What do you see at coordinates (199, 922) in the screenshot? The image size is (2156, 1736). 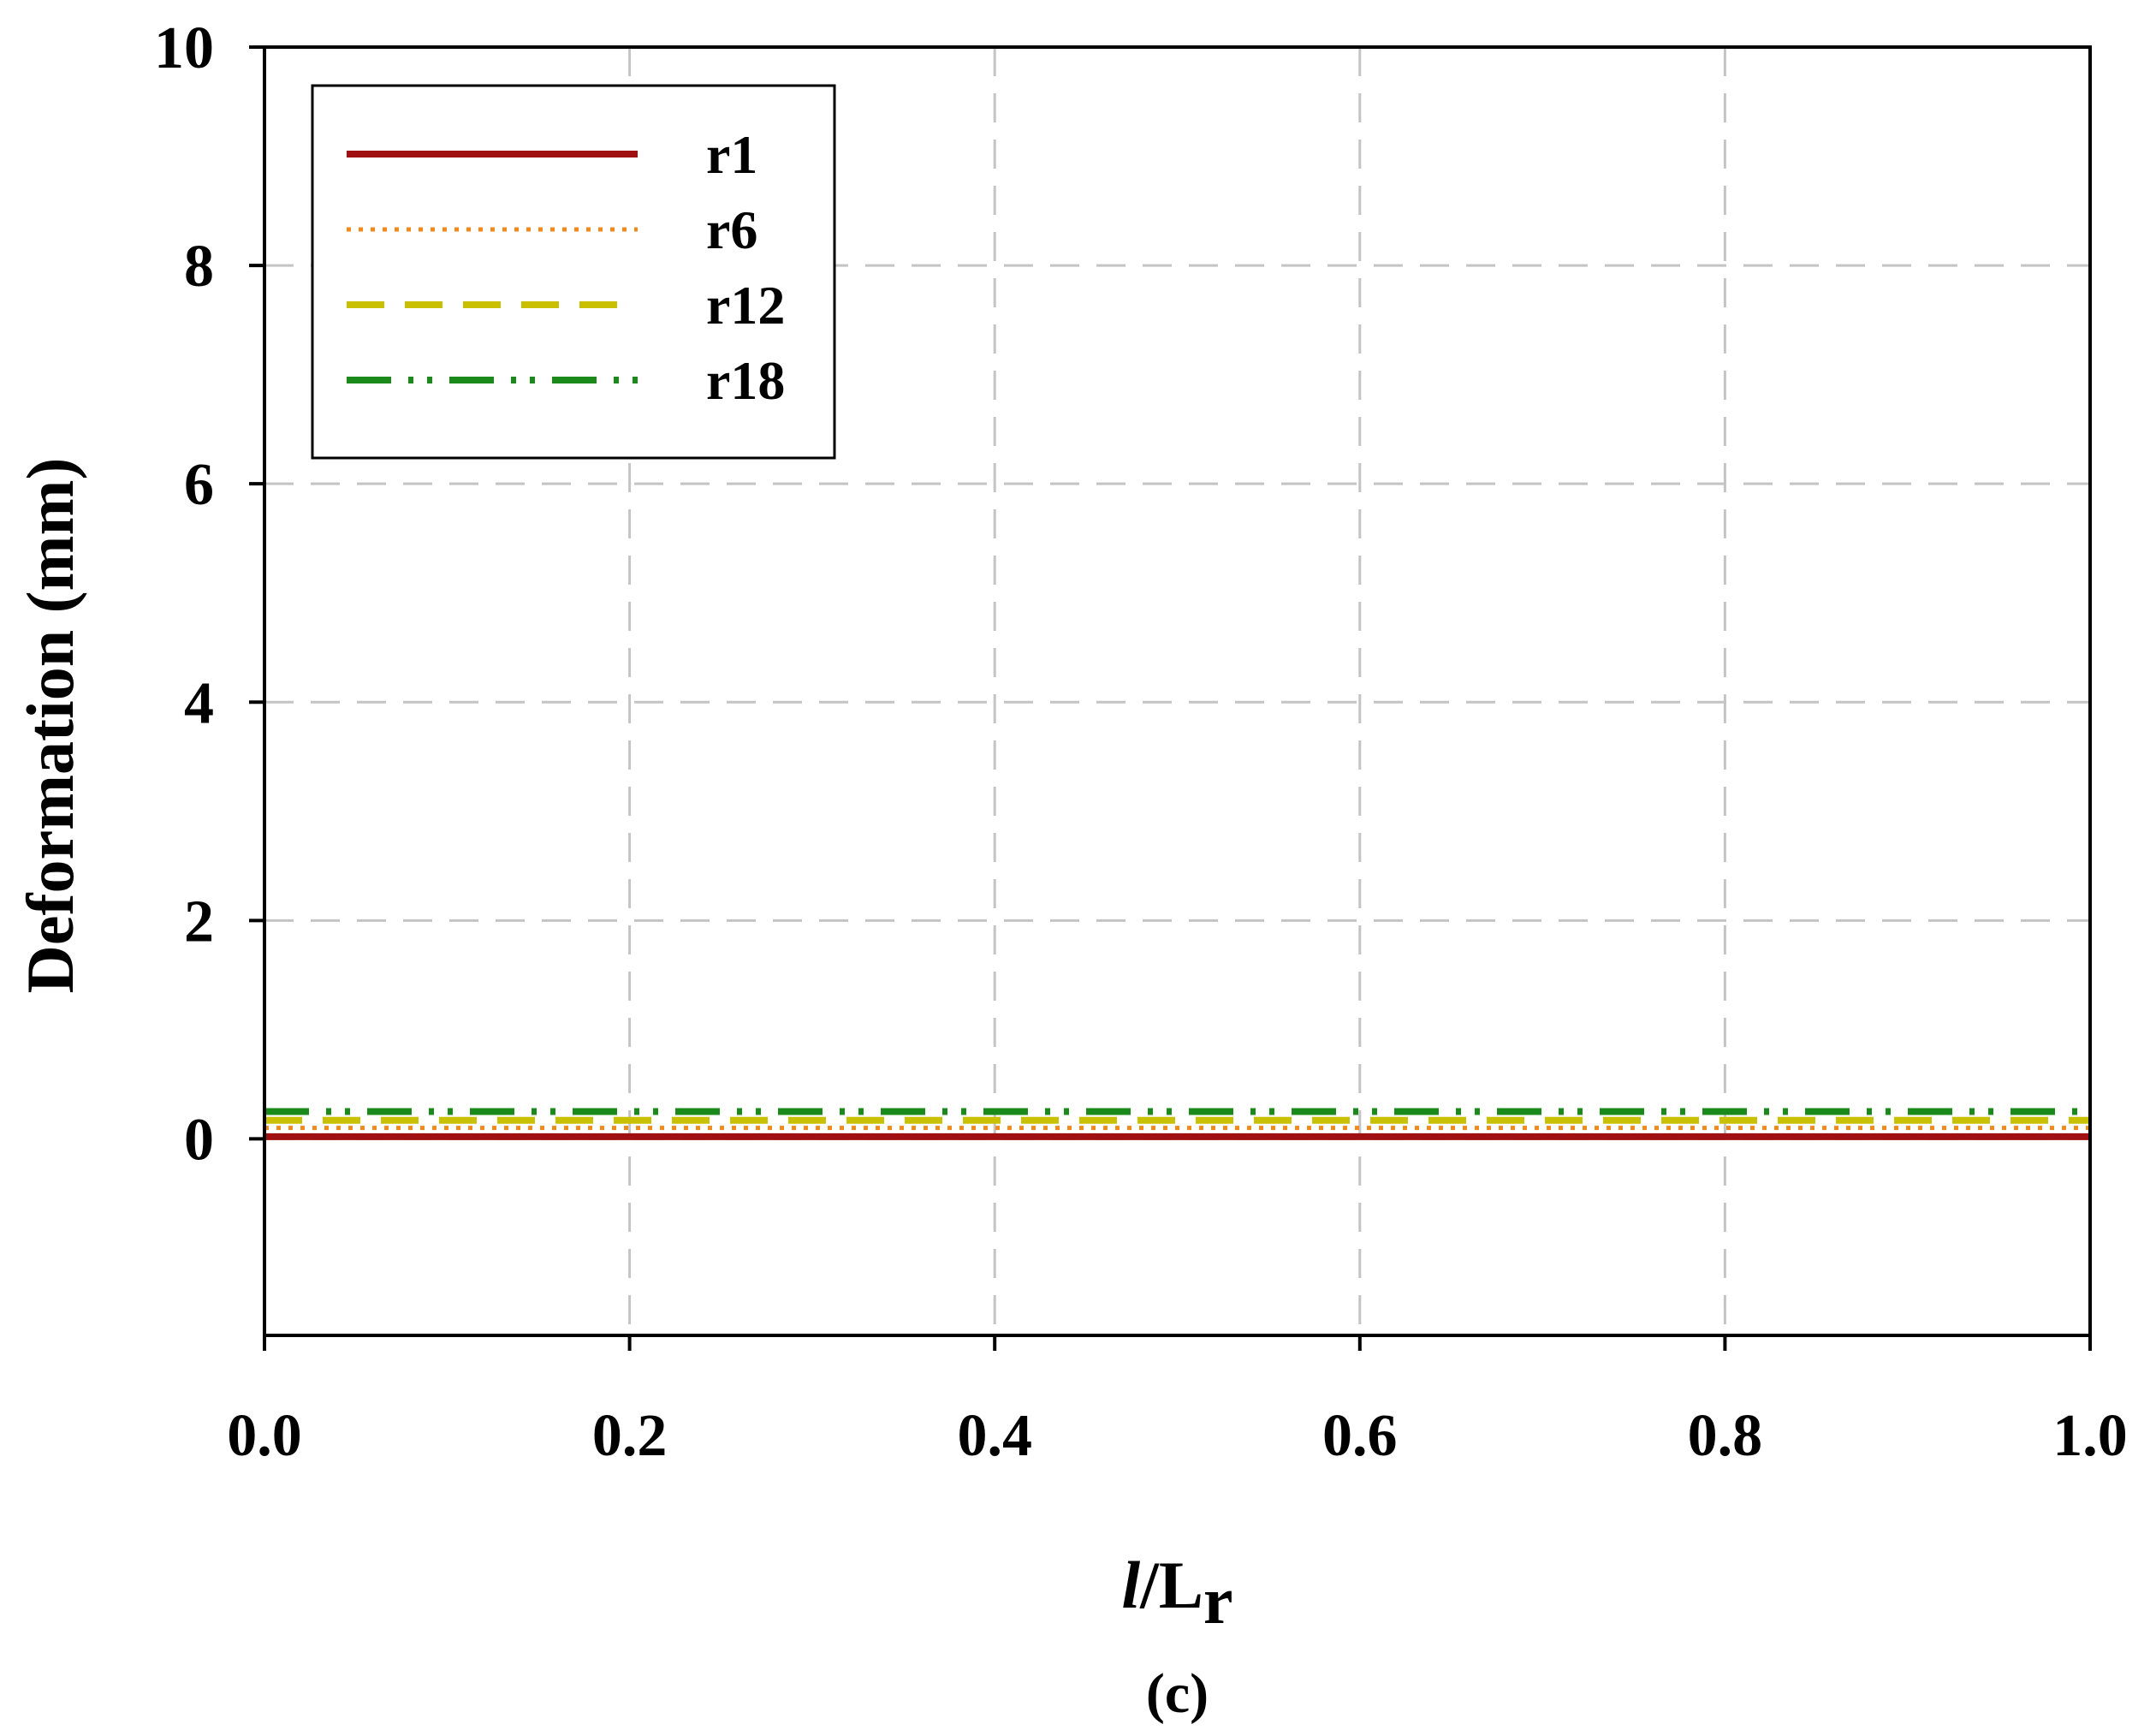 I see `y-tick-label: 2` at bounding box center [199, 922].